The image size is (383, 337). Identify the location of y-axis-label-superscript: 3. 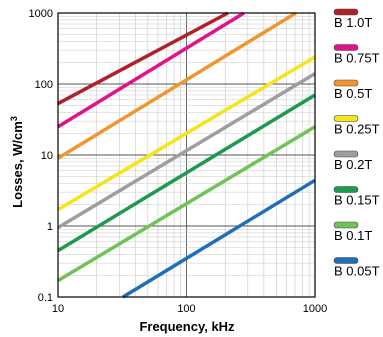
(14, 118).